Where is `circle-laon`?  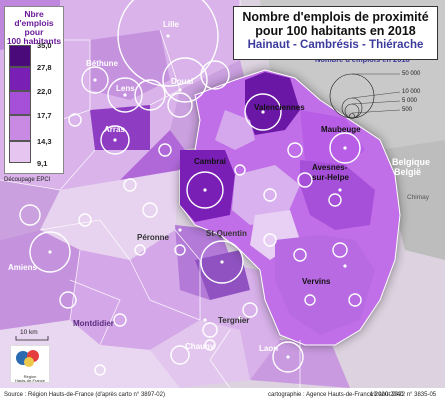 circle-laon is located at coordinates (288, 357).